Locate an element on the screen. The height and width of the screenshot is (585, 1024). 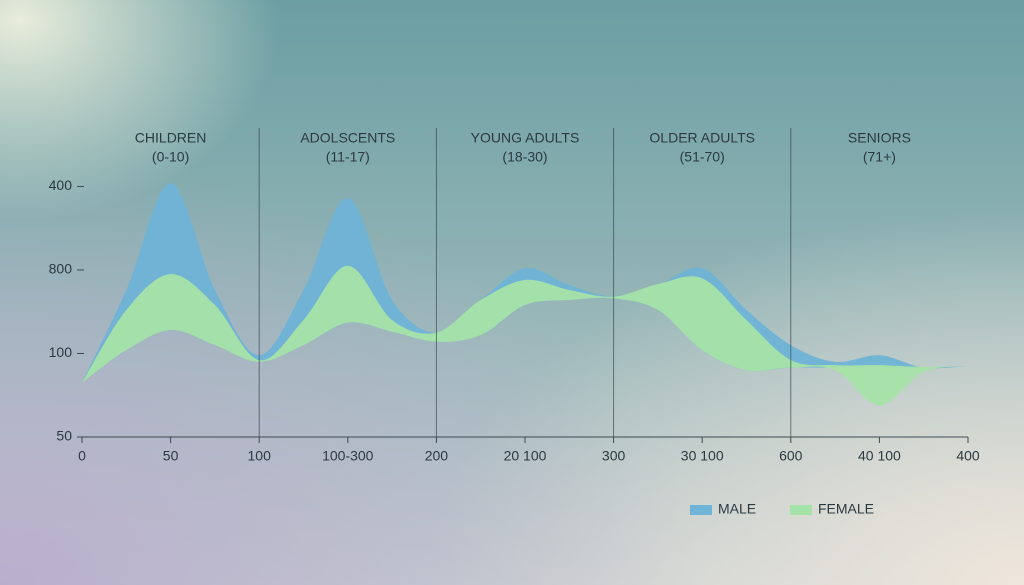
section-name: CHILDREN is located at coordinates (171, 138).